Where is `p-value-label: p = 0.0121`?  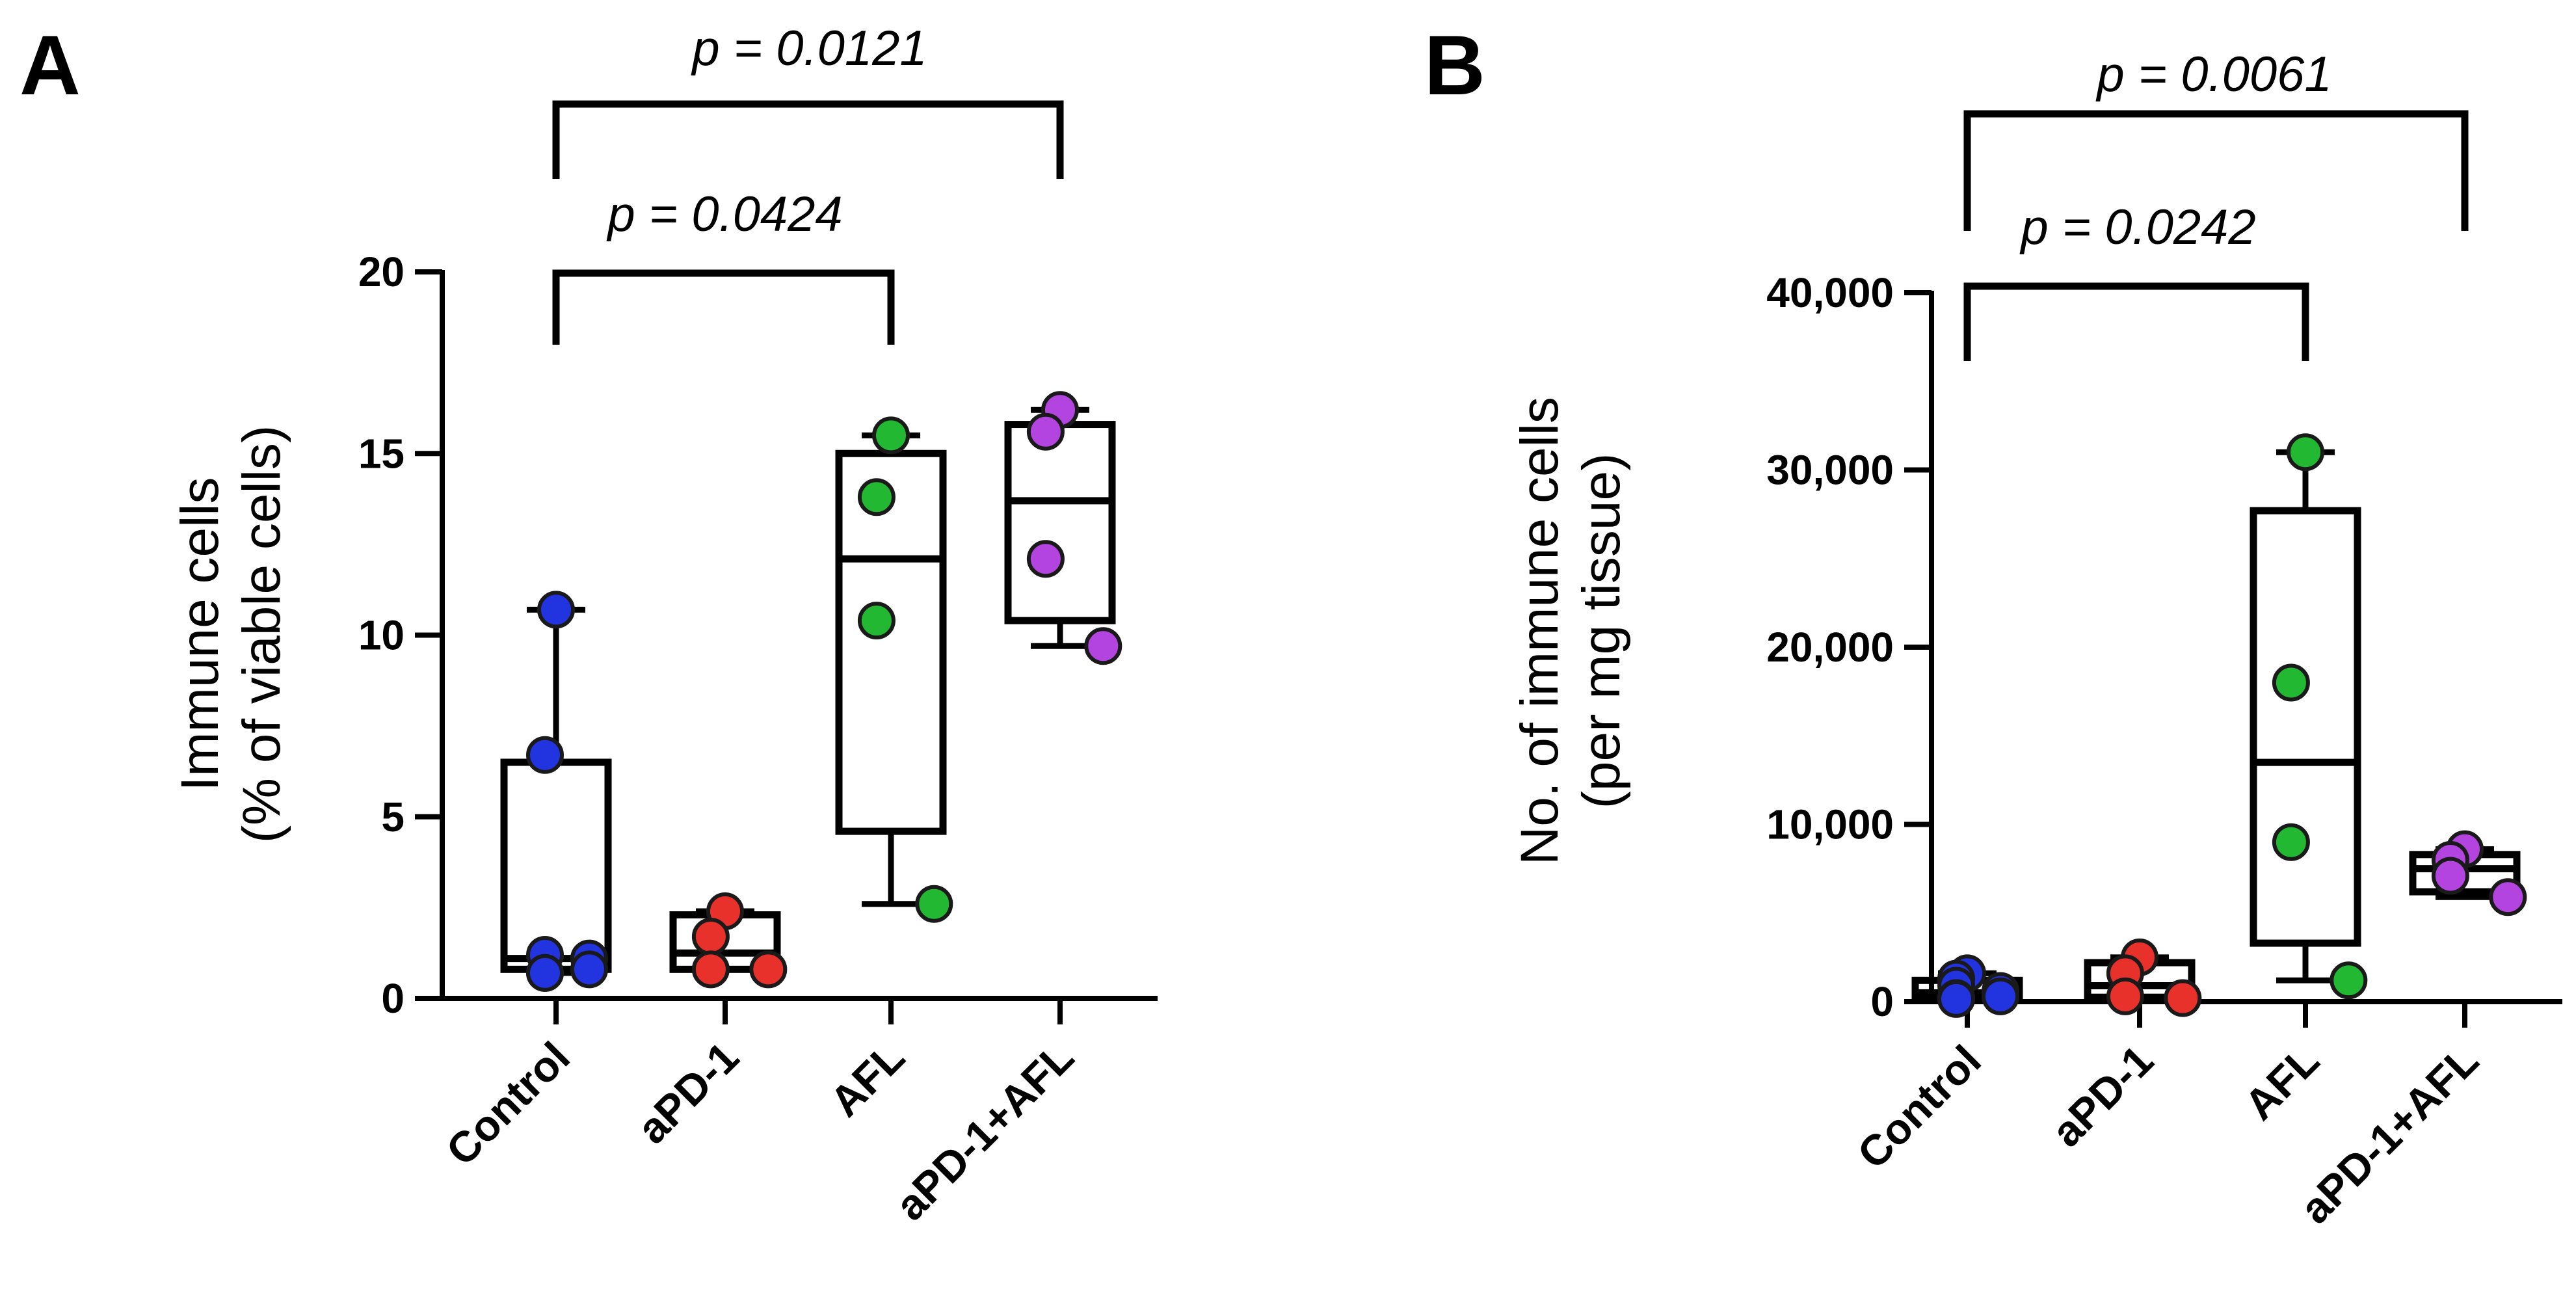
p-value-label: p = 0.0121 is located at coordinates (809, 48).